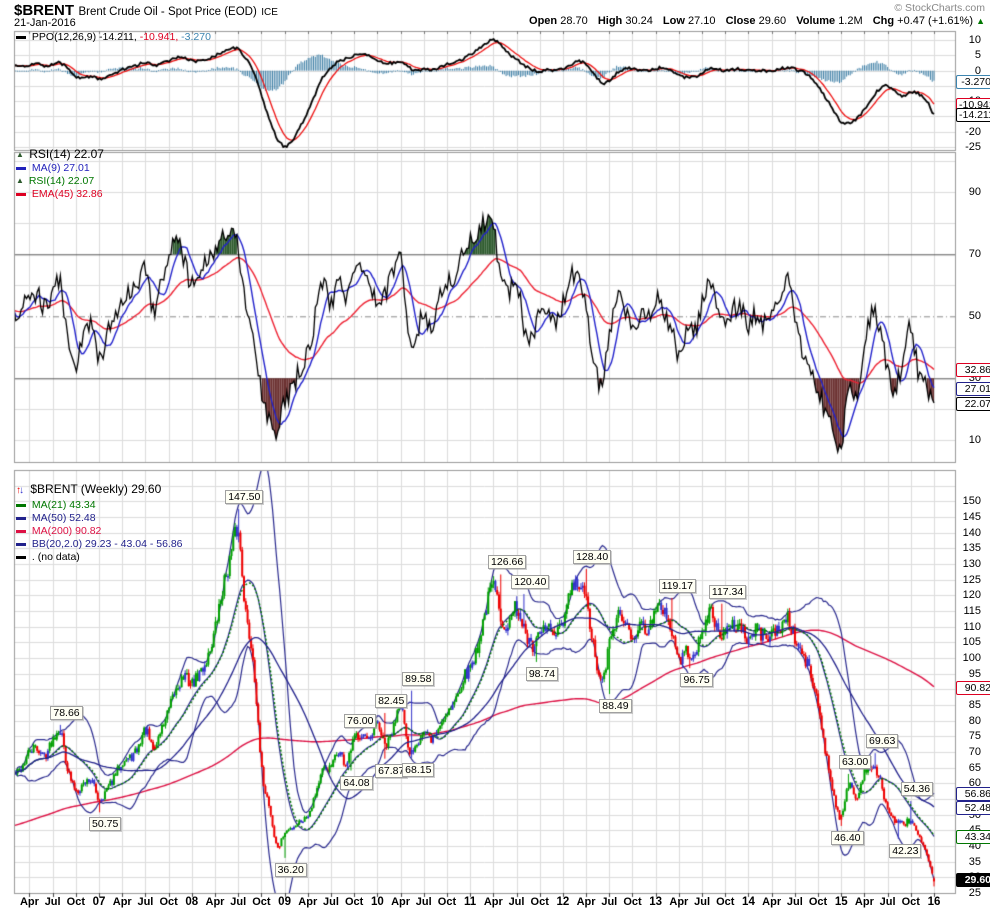  Describe the element at coordinates (974, 752) in the screenshot. I see `main-ytick: 70` at that location.